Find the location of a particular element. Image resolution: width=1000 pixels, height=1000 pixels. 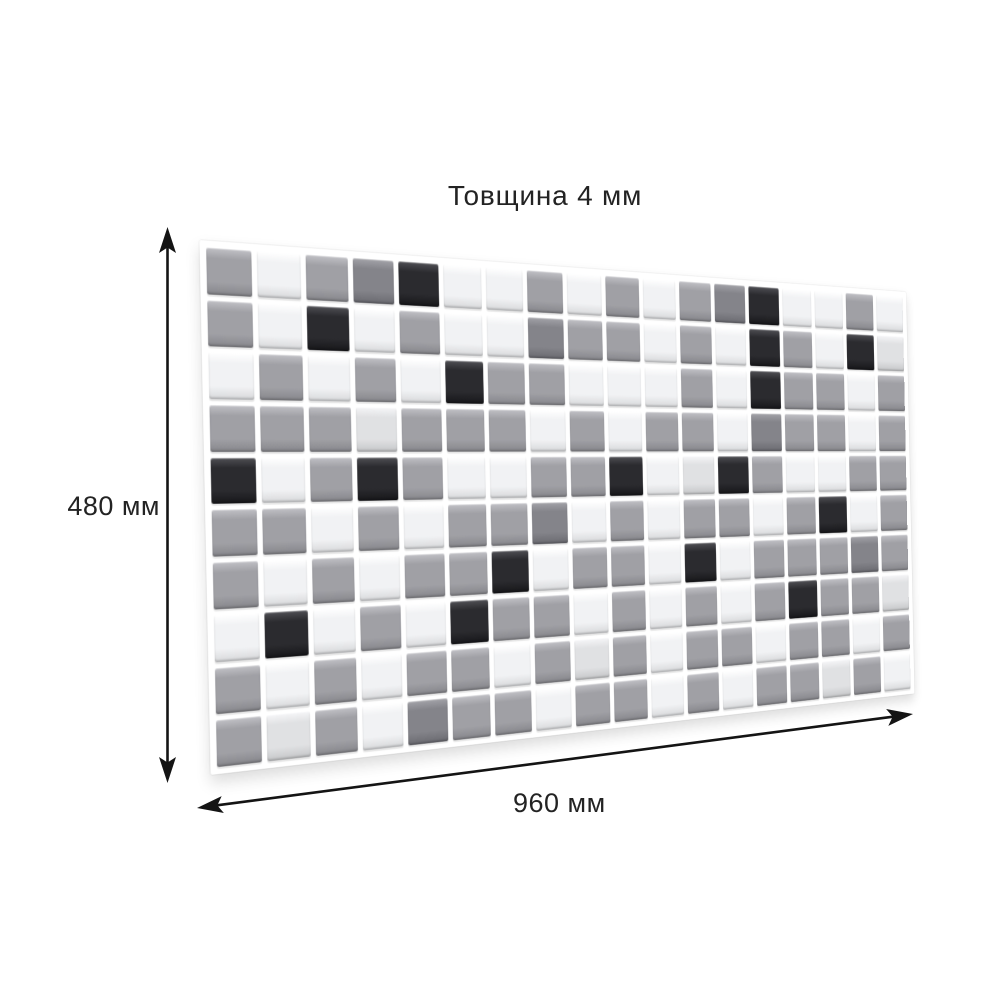

arrowhead-left-icon is located at coordinates (210, 805).